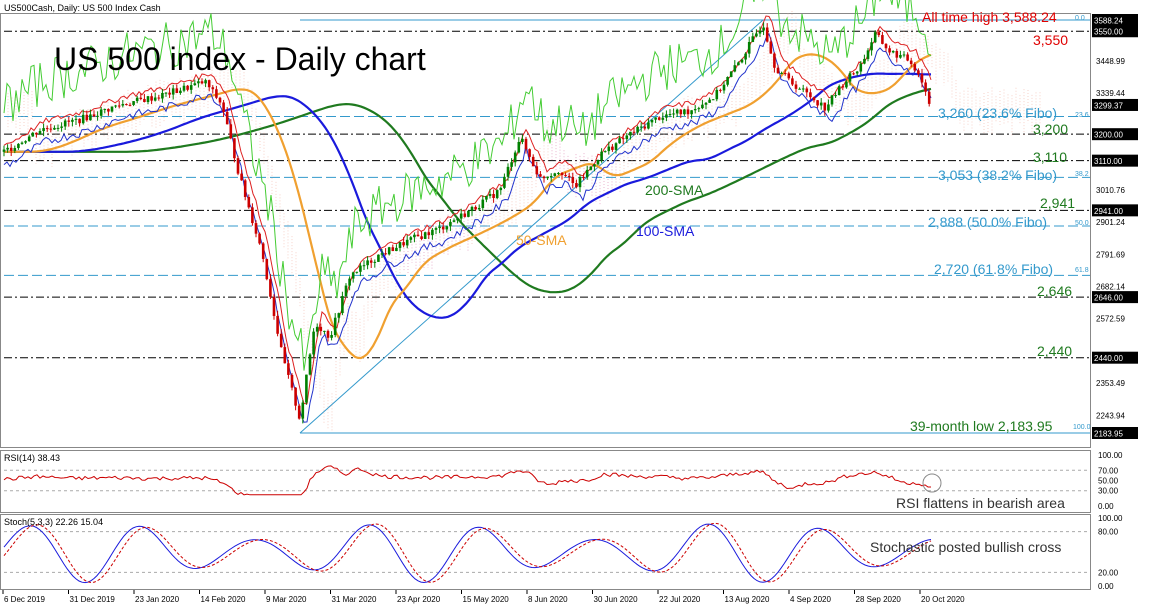 This screenshot has width=1149, height=607. I want to click on price-tag-bg, so click(1115, 433).